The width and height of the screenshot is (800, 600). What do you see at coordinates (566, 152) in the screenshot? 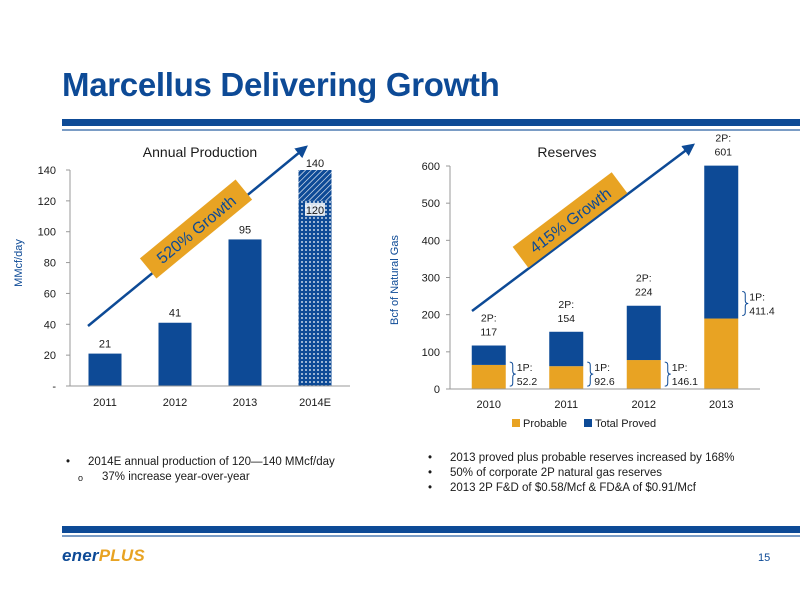
I see `reserves-title: Reserves` at bounding box center [566, 152].